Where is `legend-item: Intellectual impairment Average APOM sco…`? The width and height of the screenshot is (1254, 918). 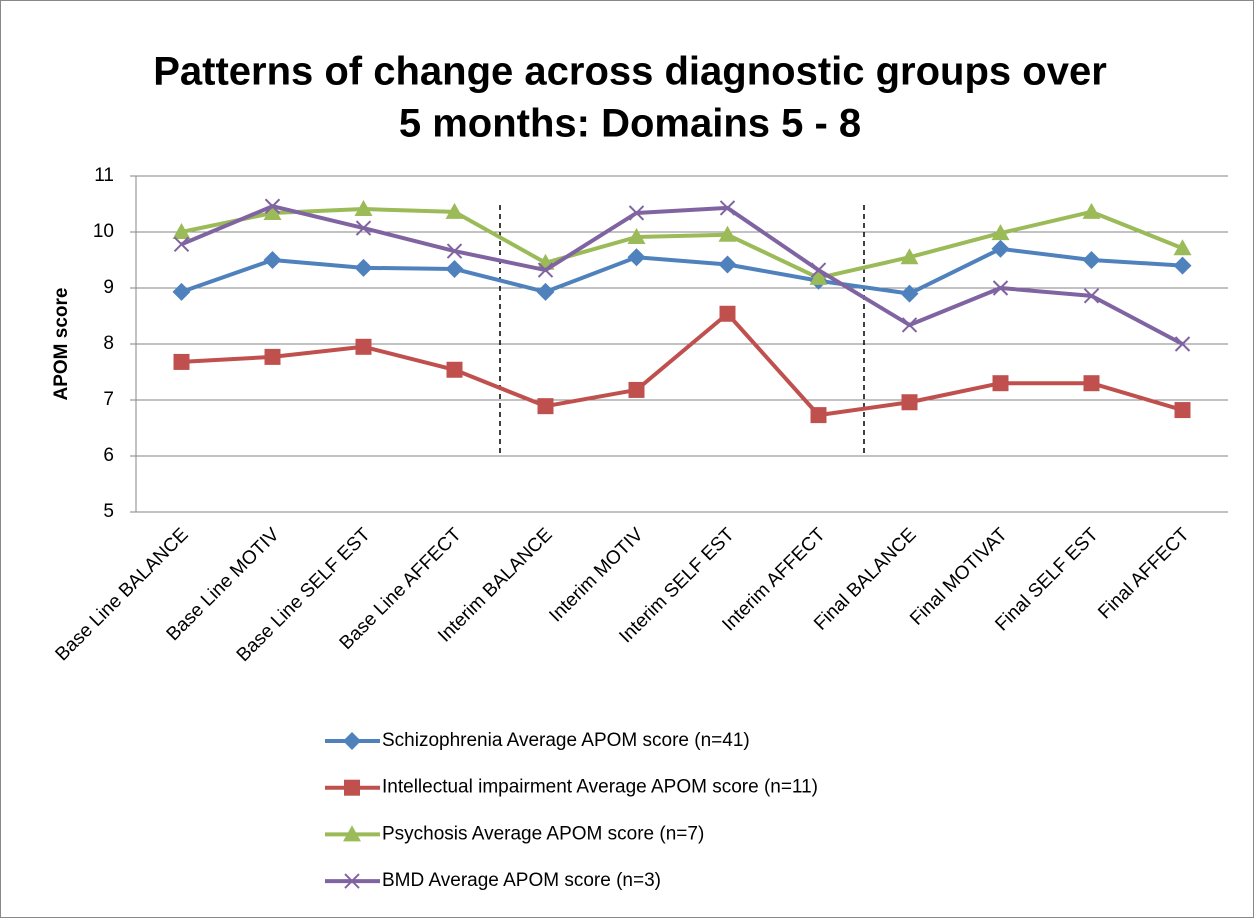
legend-item: Intellectual impairment Average APOM sco… is located at coordinates (571, 787).